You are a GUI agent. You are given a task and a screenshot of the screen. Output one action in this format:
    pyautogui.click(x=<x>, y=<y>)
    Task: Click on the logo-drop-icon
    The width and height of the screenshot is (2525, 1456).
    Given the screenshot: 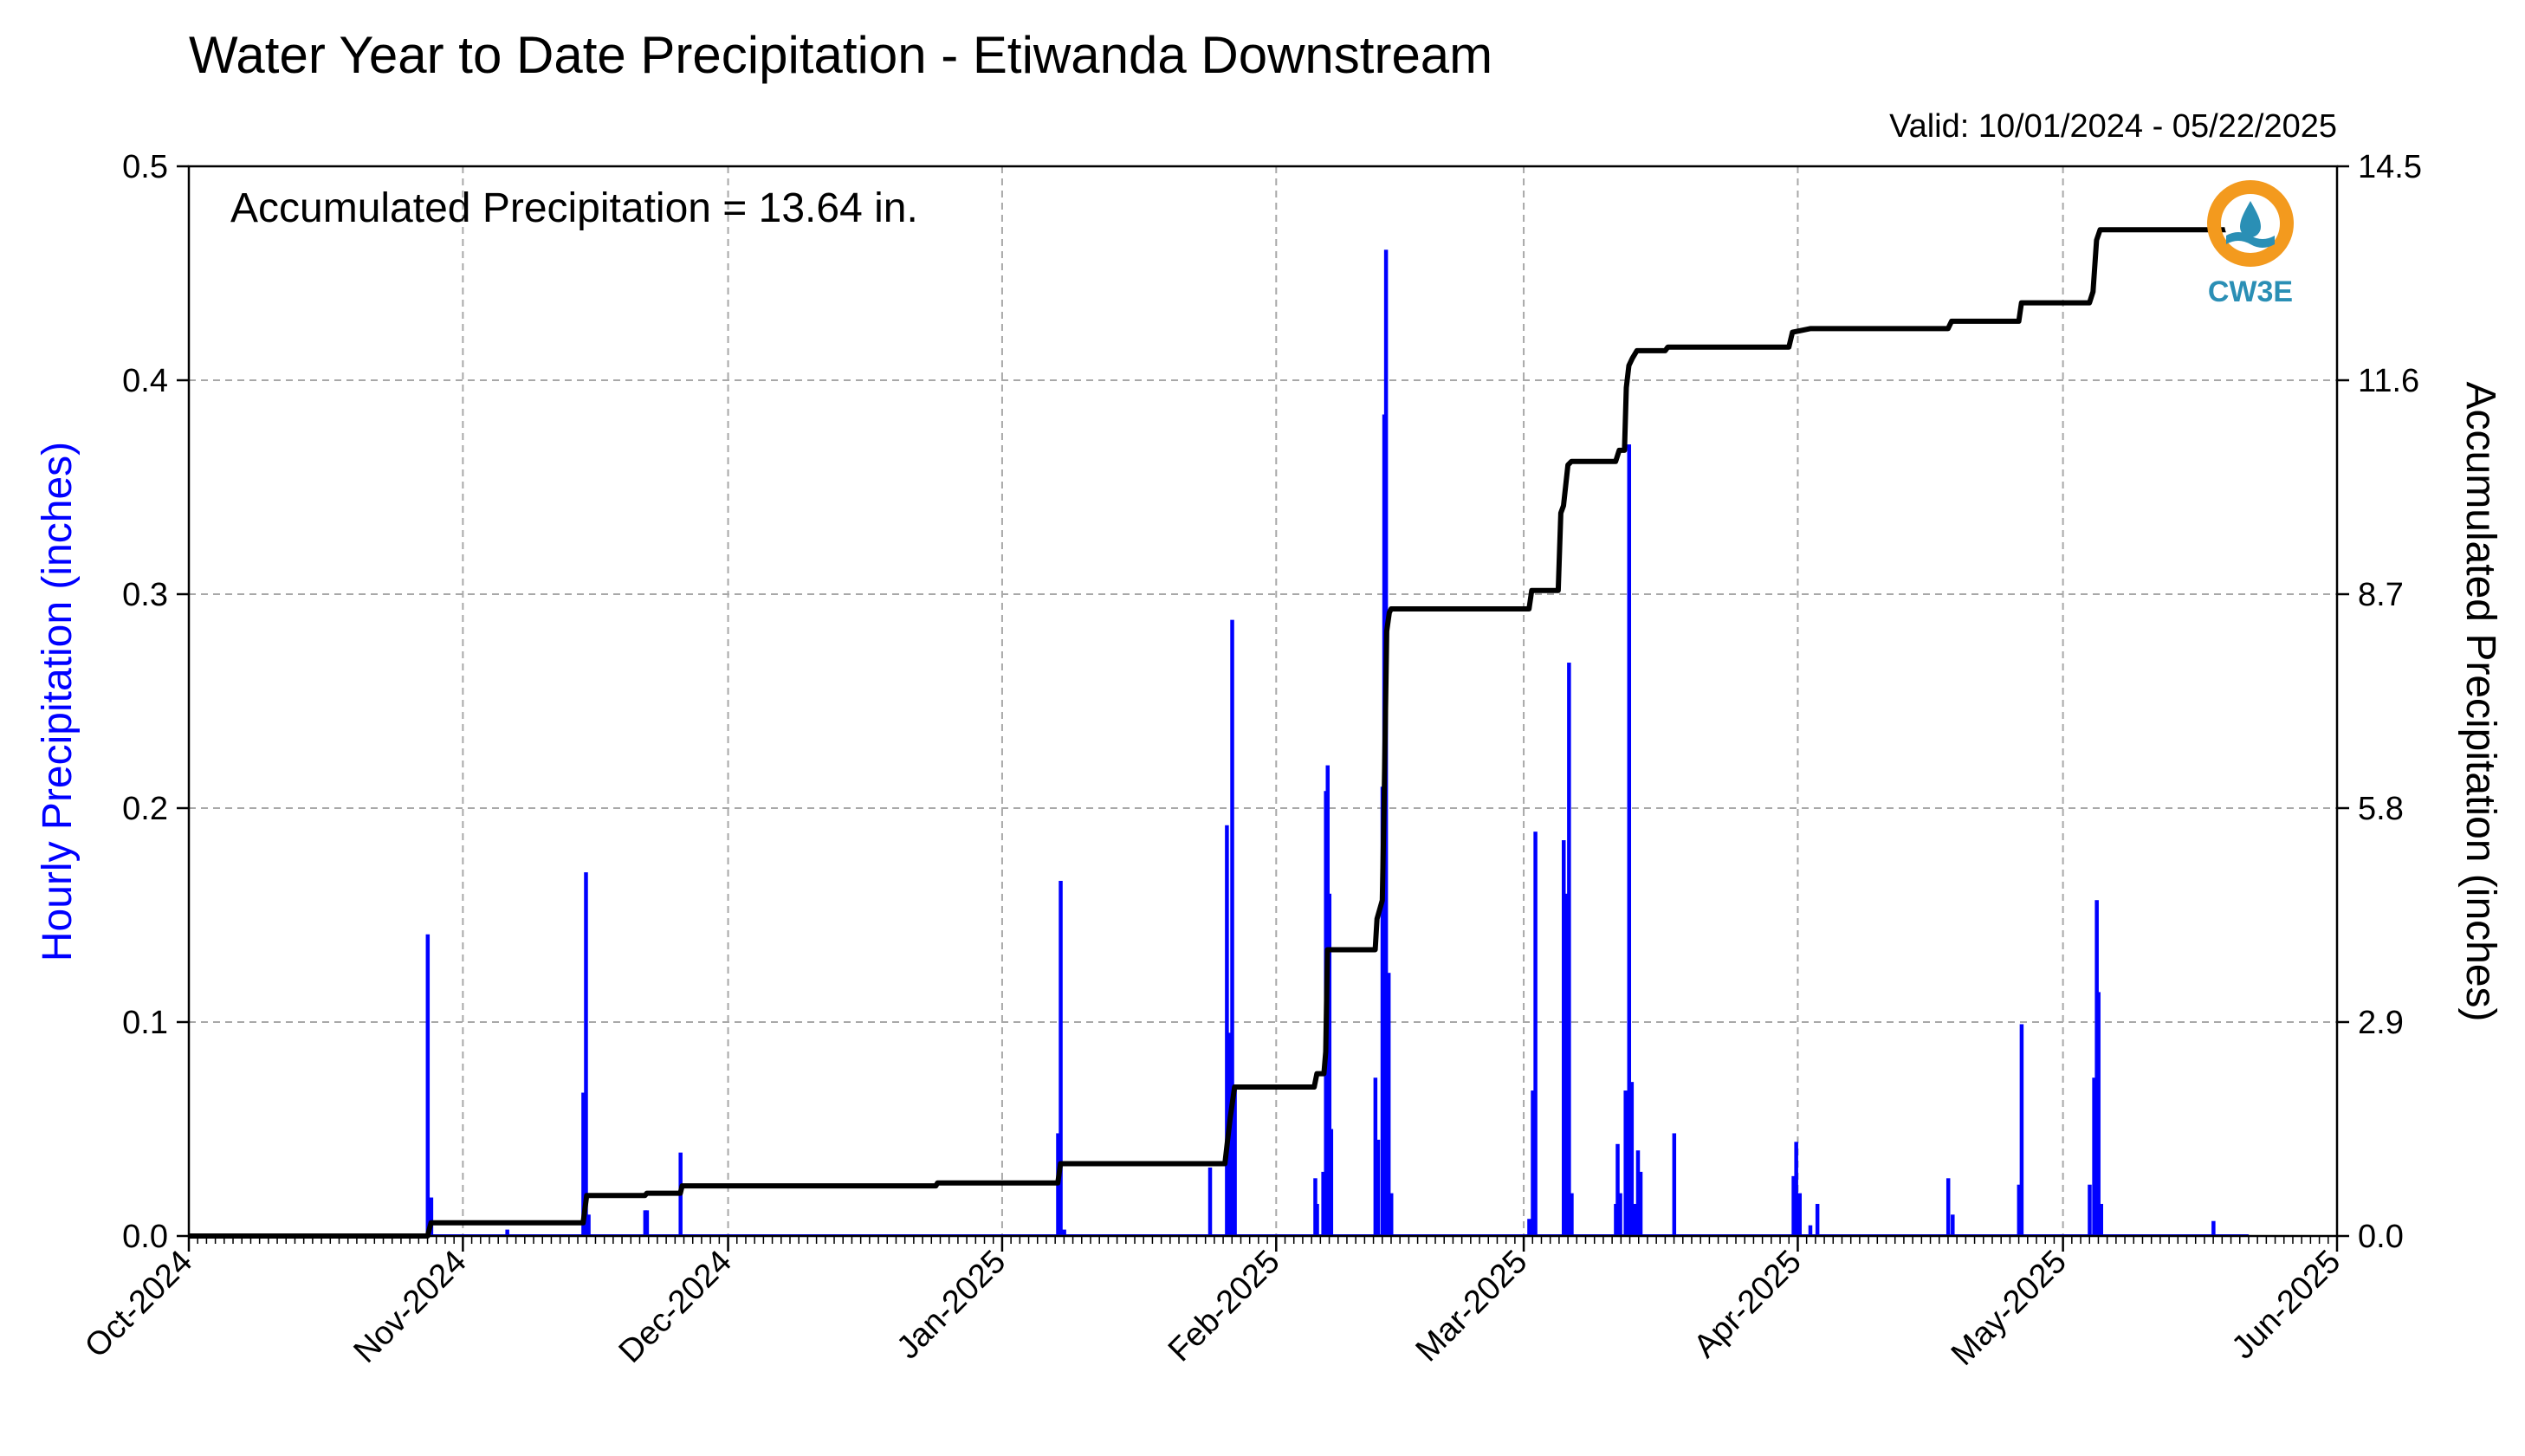 What is the action you would take?
    pyautogui.click(x=2250, y=219)
    